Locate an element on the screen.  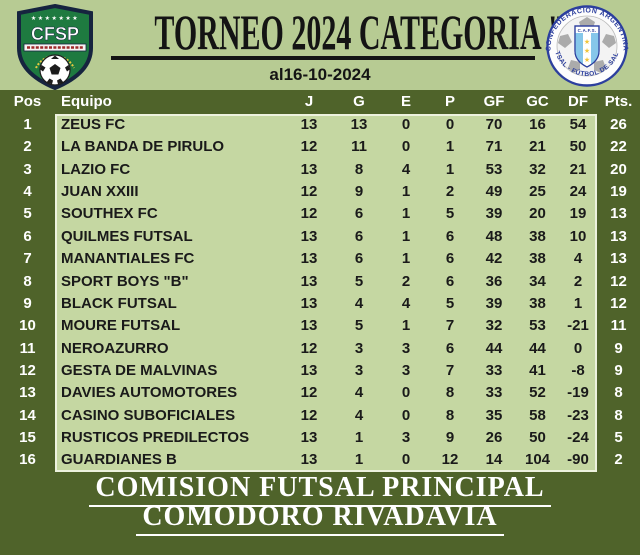
footer-city: COMODORO RIVADAVIA is located at coordinates (320, 519).